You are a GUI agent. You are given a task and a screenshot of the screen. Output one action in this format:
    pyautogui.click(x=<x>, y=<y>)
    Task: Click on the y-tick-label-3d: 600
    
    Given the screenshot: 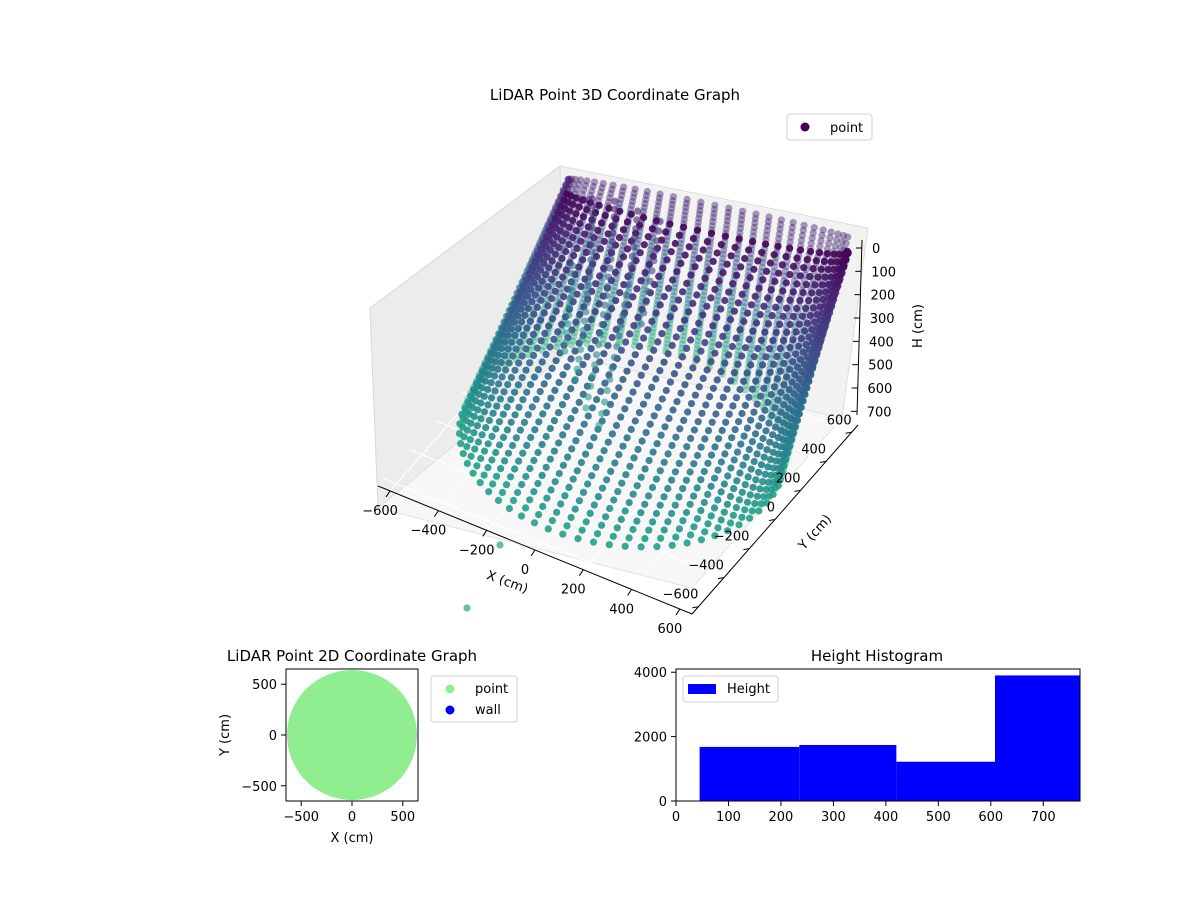 What is the action you would take?
    pyautogui.click(x=839, y=420)
    